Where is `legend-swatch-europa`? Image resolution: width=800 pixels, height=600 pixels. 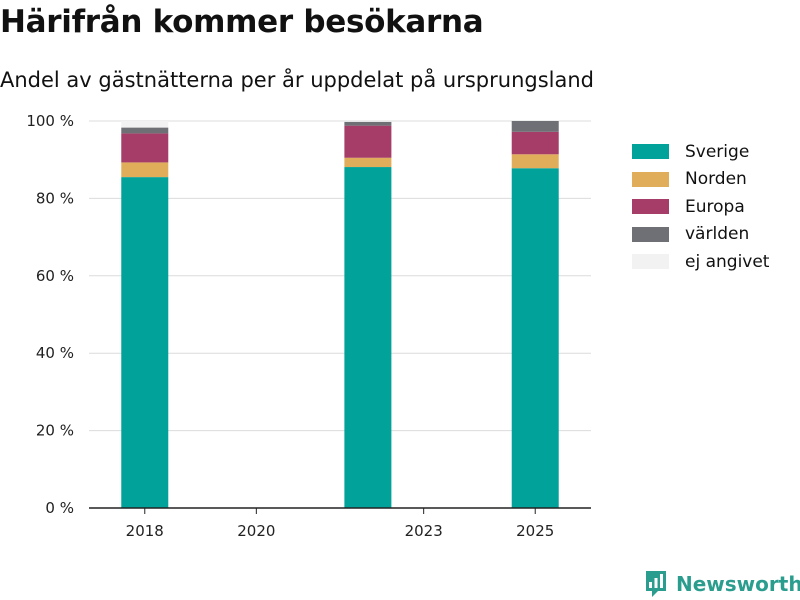 legend-swatch-europa is located at coordinates (650, 207).